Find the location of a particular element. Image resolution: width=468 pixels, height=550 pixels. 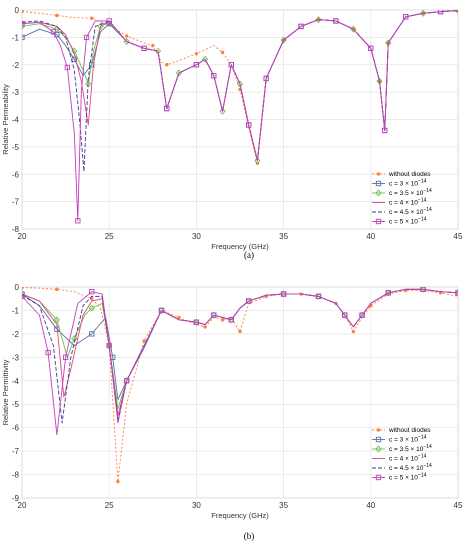

y-axis-label: Relative Permeability is located at coordinates (5, 119).